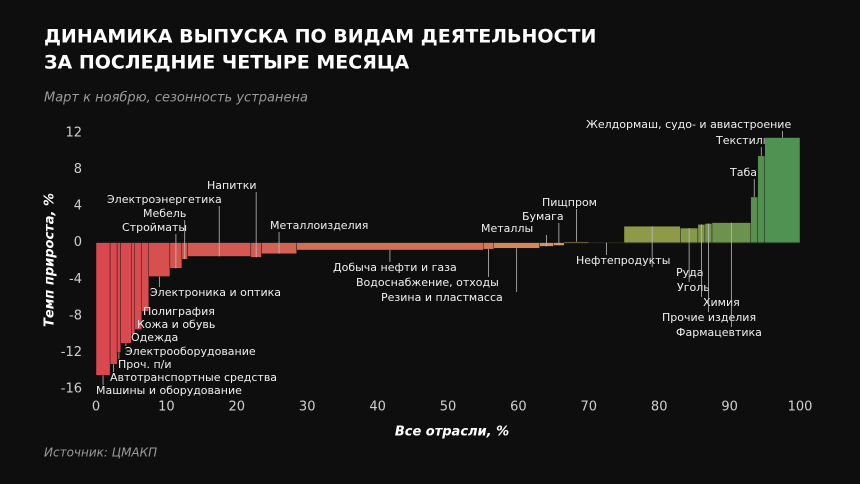 This screenshot has width=860, height=484. What do you see at coordinates (232, 185) in the screenshot?
I see `bar-label: Напитки` at bounding box center [232, 185].